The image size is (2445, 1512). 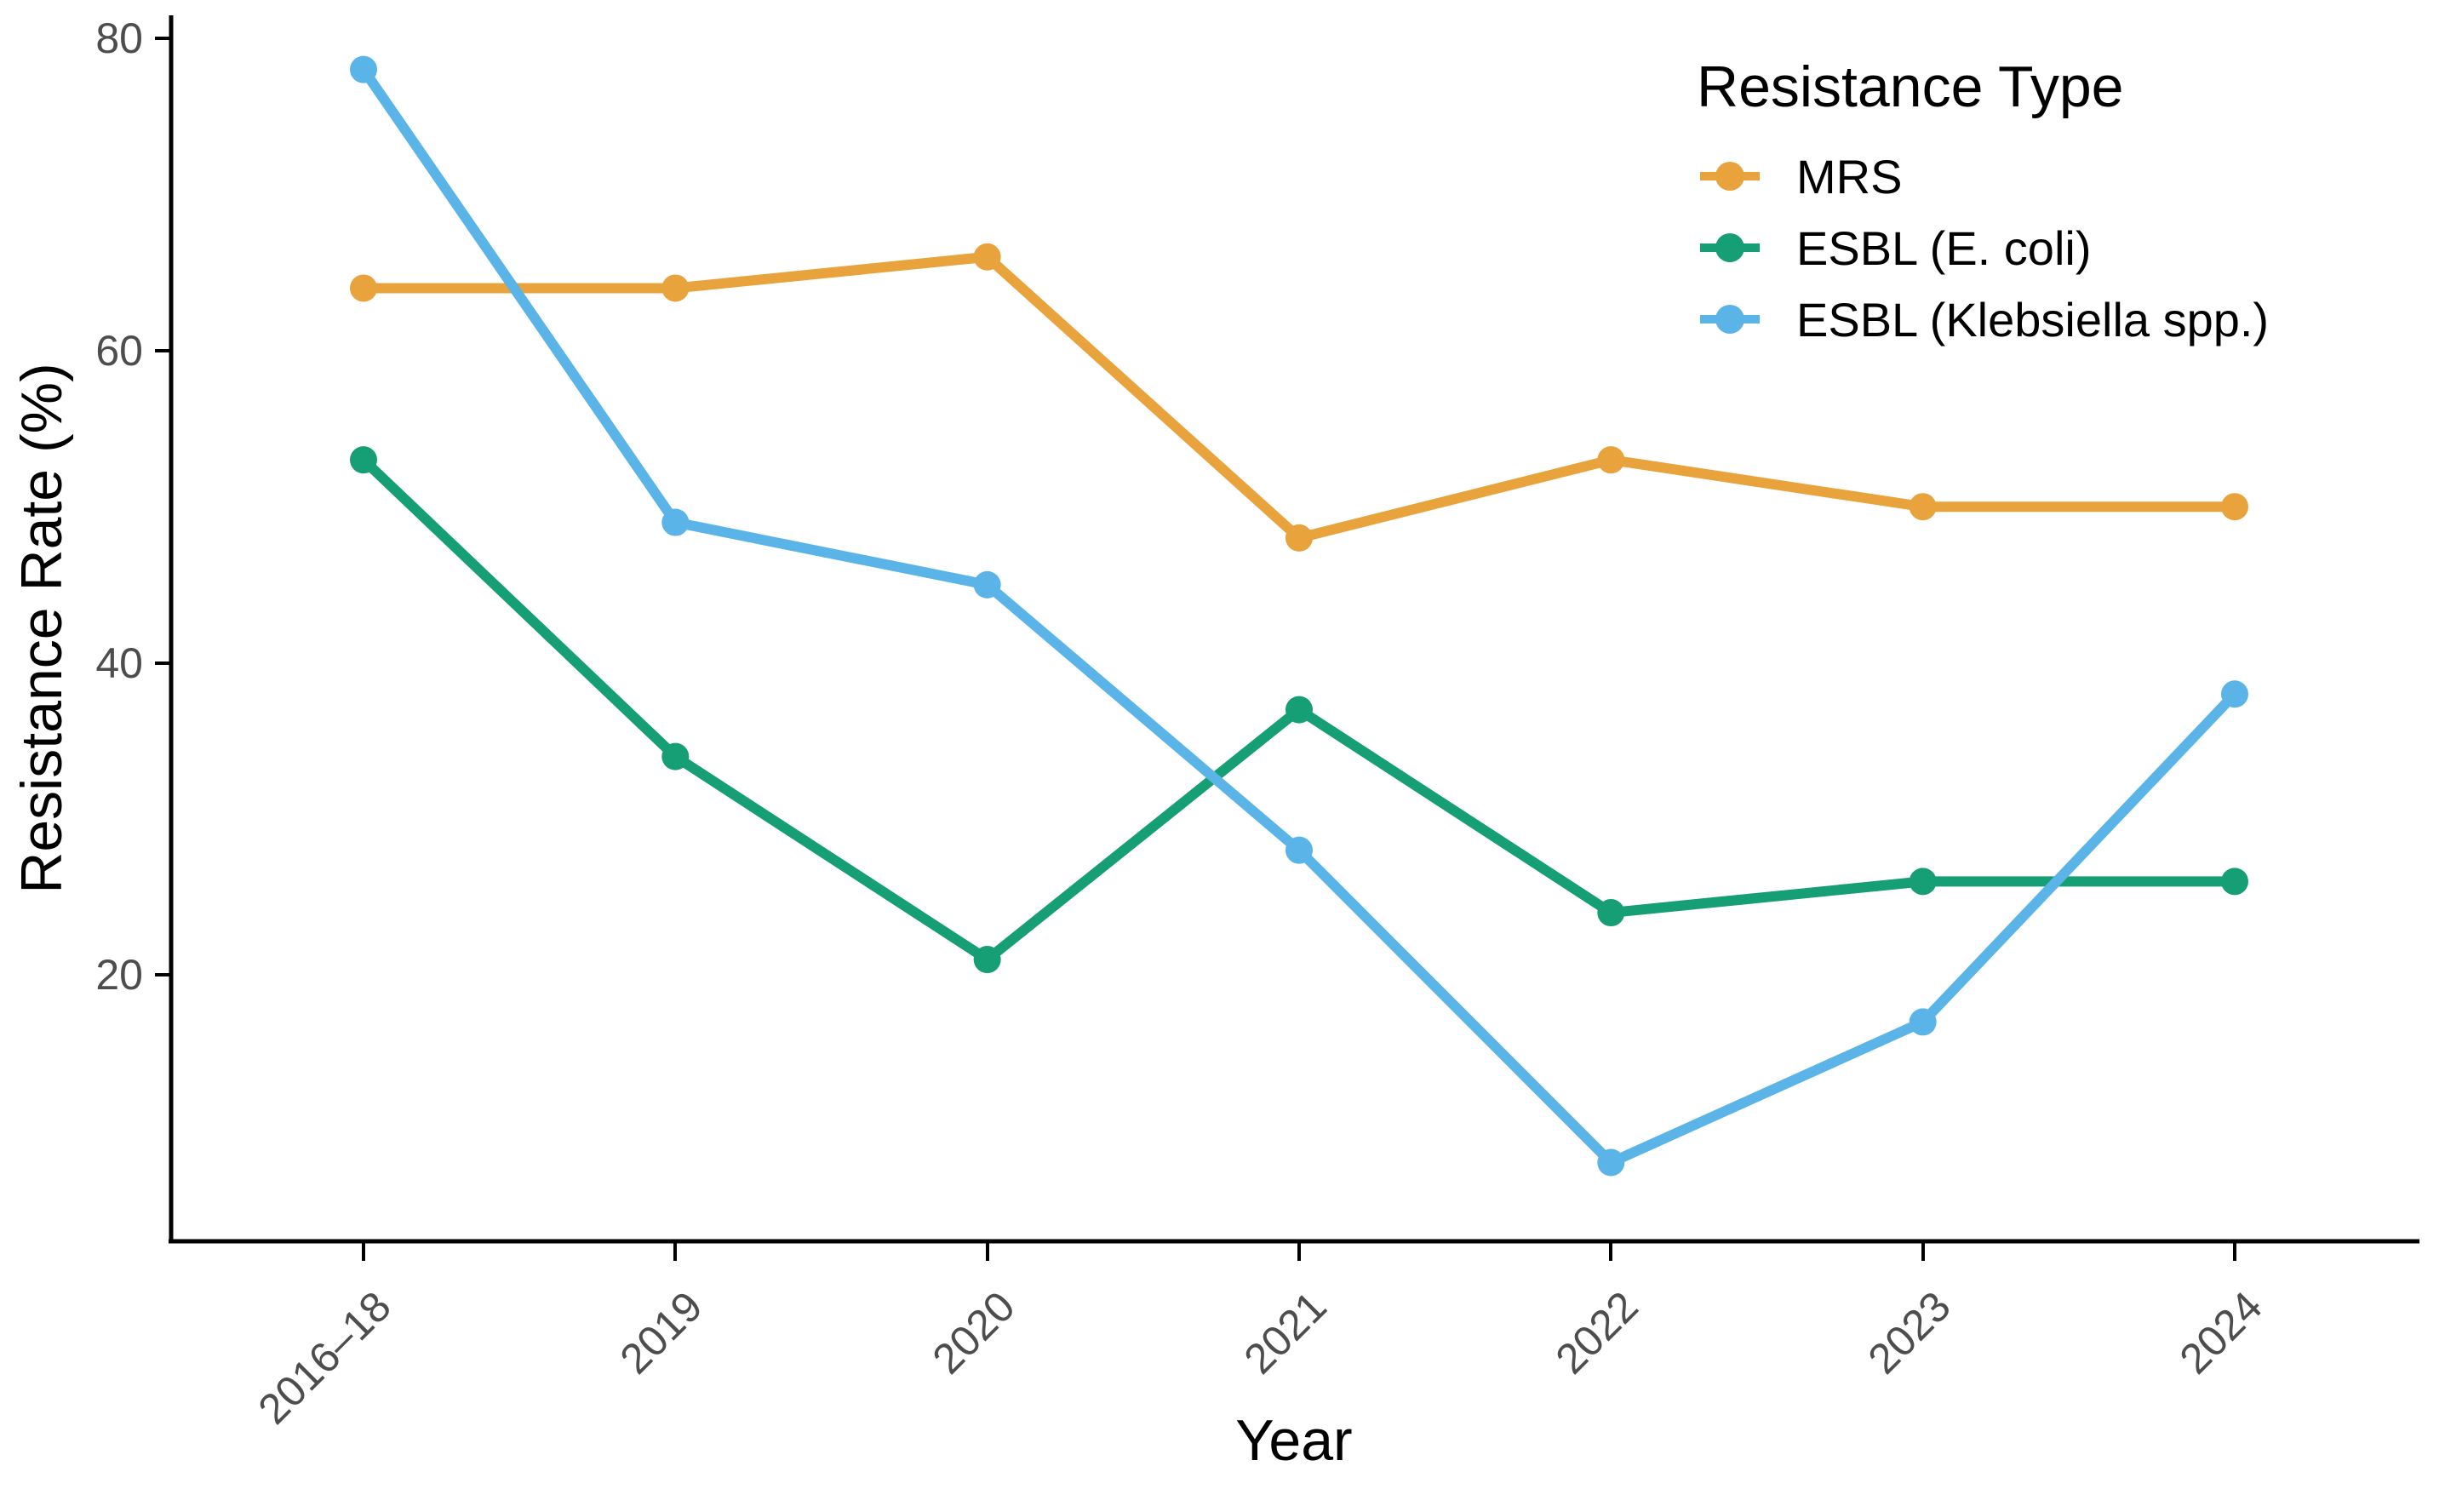 What do you see at coordinates (119, 38) in the screenshot?
I see `y-tick-label-80: 80` at bounding box center [119, 38].